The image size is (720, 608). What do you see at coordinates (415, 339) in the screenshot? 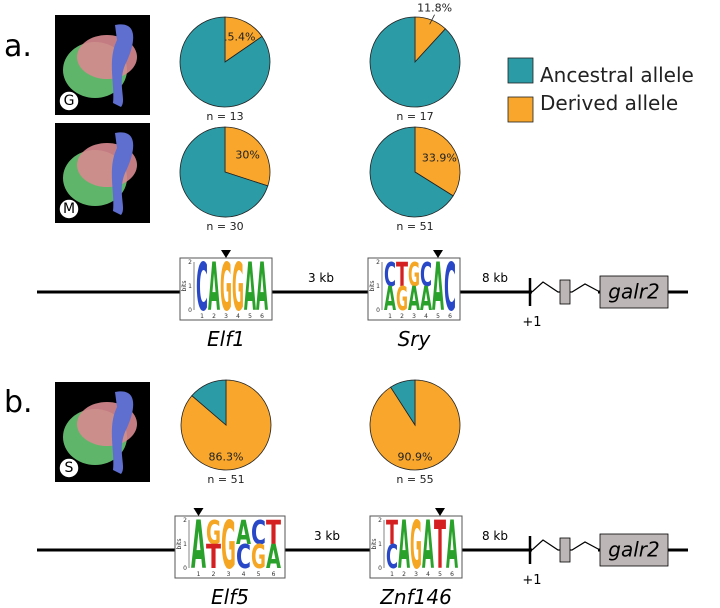
I see `motif-name: Sry` at bounding box center [415, 339].